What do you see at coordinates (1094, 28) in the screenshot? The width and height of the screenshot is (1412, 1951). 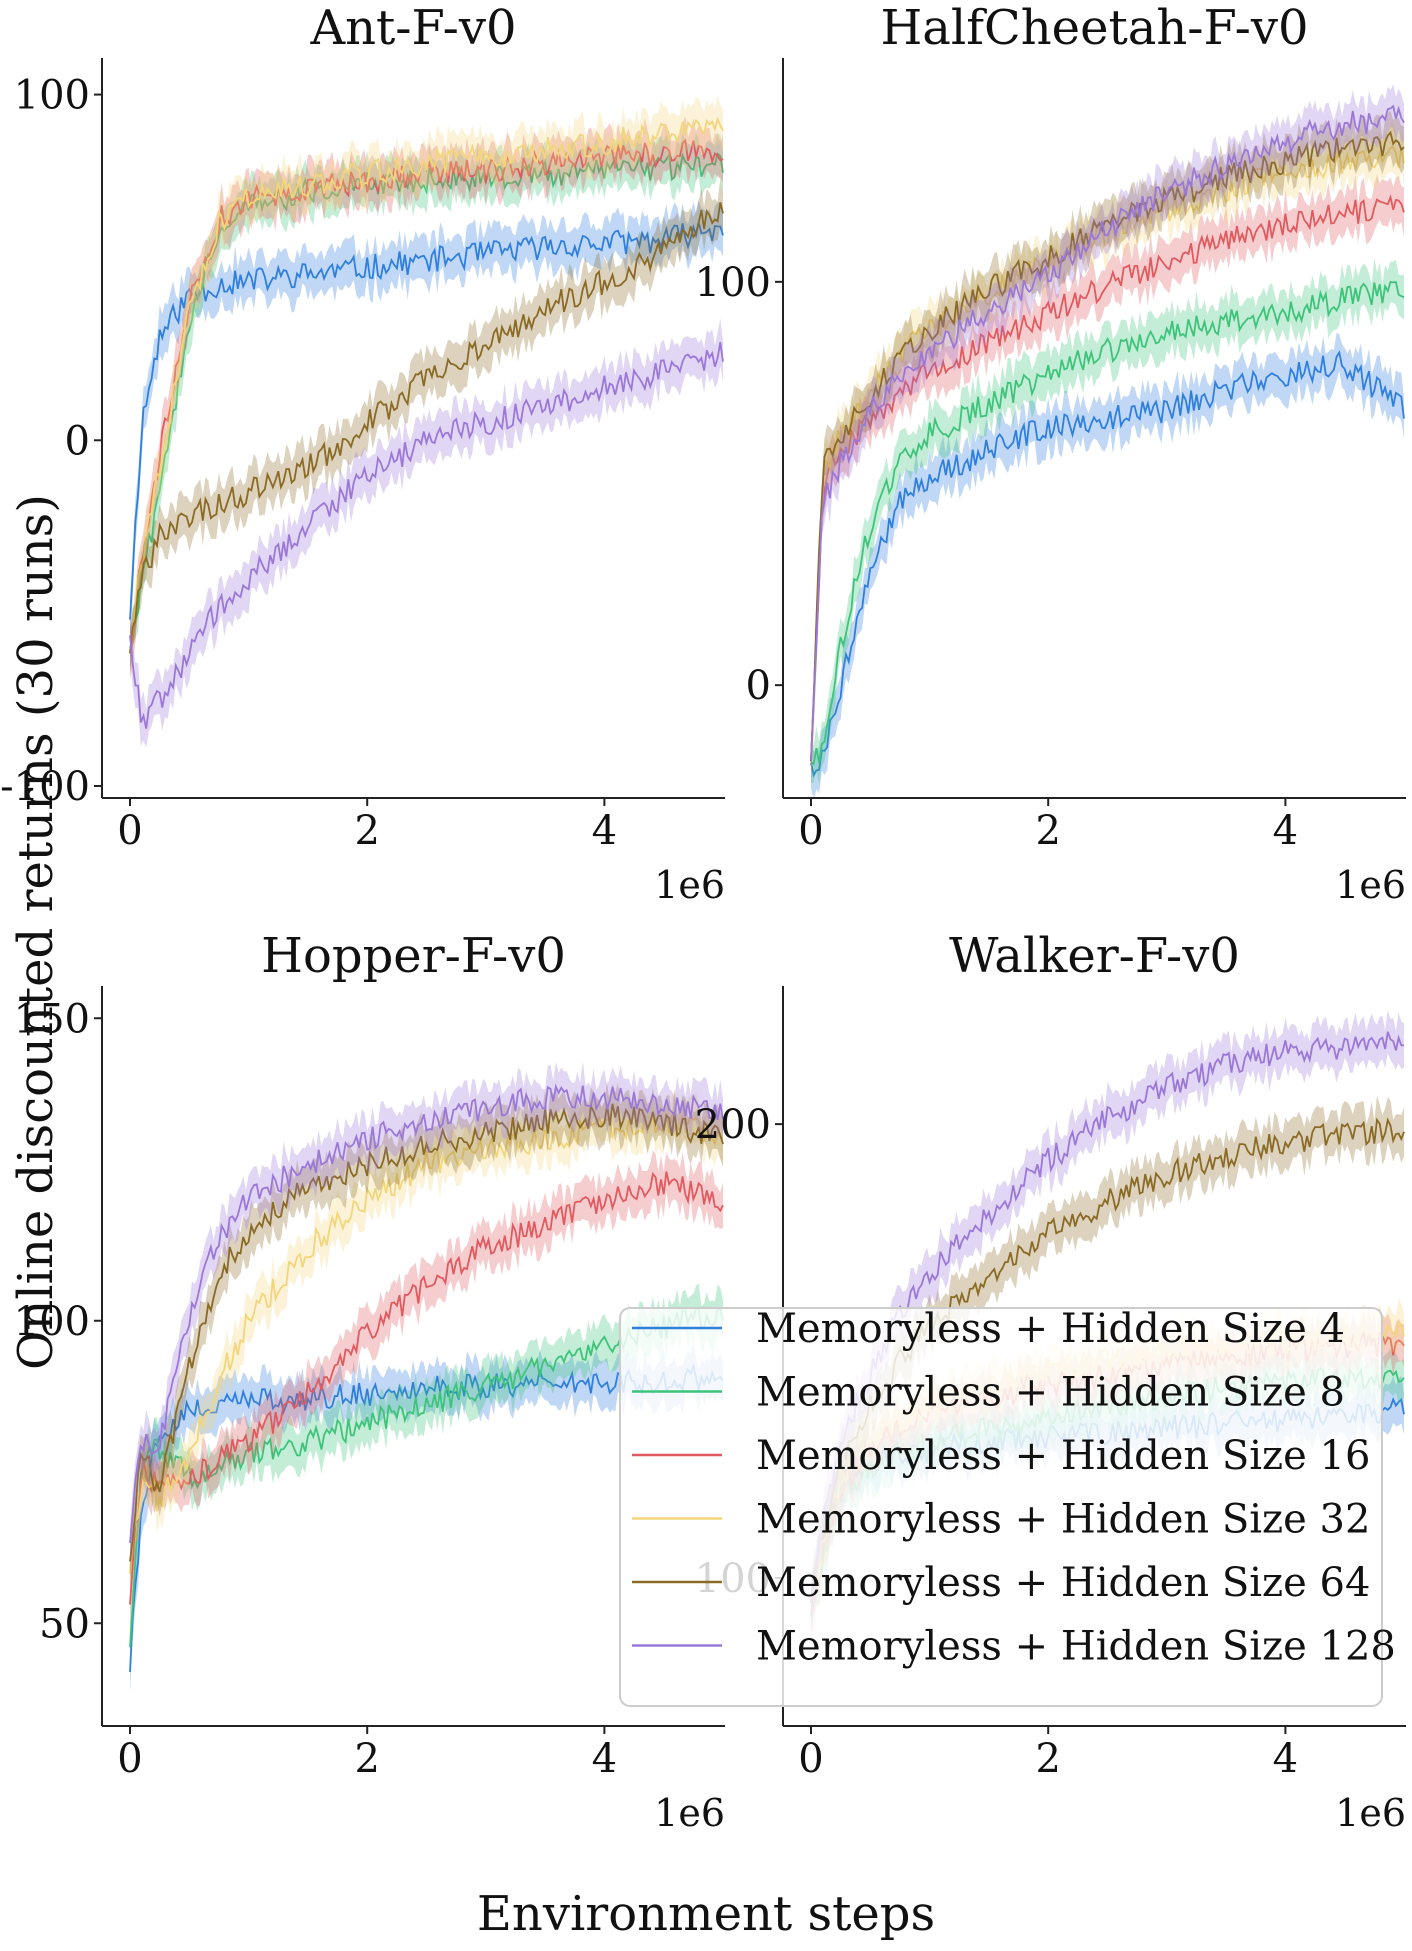 I see `chart-title: HalfCheetah-F-v0` at bounding box center [1094, 28].